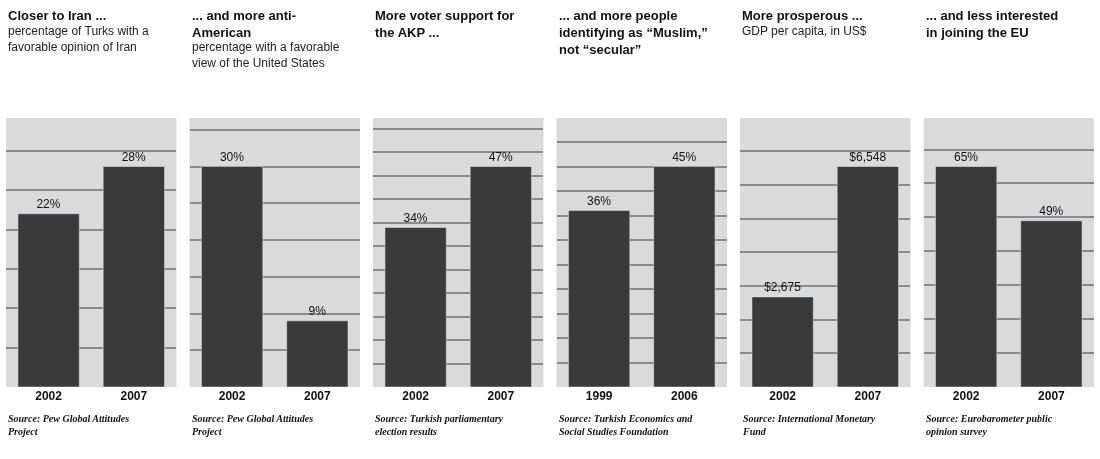 This screenshot has width=1100, height=459. I want to click on data-label: 36%, so click(599, 200).